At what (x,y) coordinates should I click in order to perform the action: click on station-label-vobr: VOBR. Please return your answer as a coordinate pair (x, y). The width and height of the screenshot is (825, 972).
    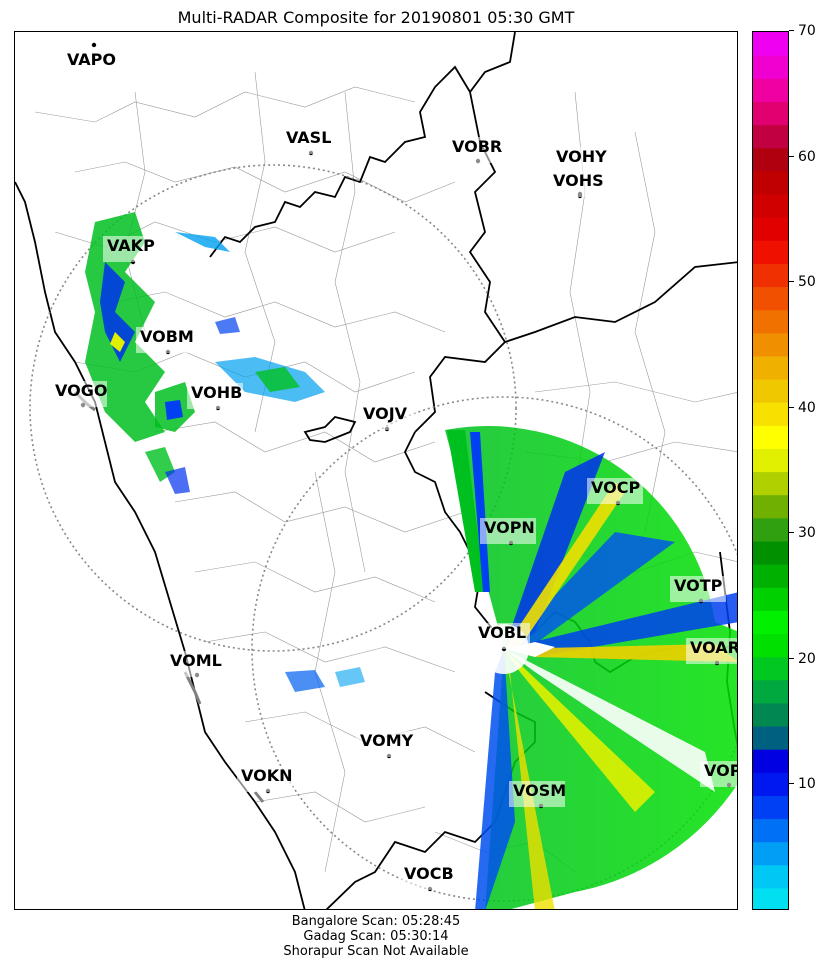
    Looking at the image, I should click on (477, 146).